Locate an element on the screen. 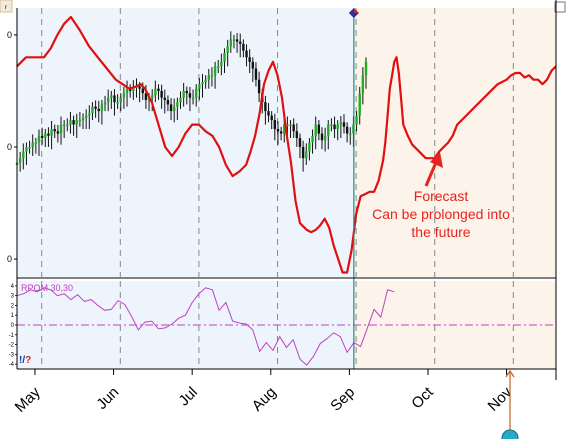 This screenshot has width=568, height=439. help-text: !/? is located at coordinates (25, 360).